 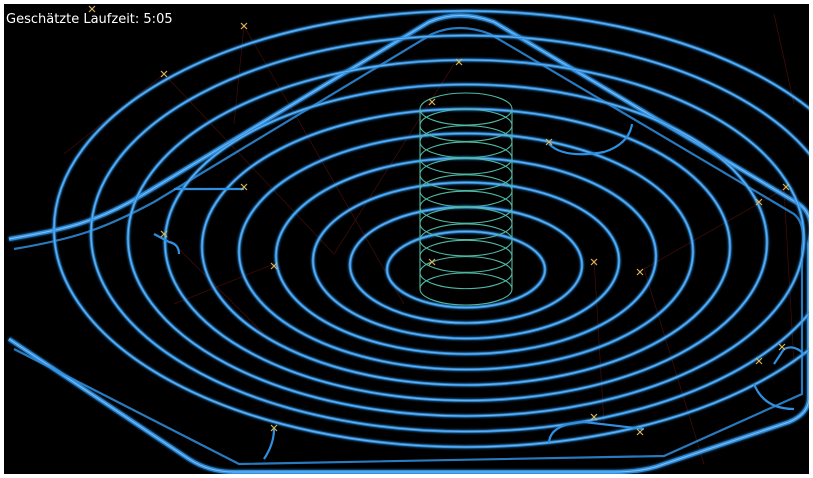 What do you see at coordinates (466, 199) in the screenshot?
I see `helix-plunge-path` at bounding box center [466, 199].